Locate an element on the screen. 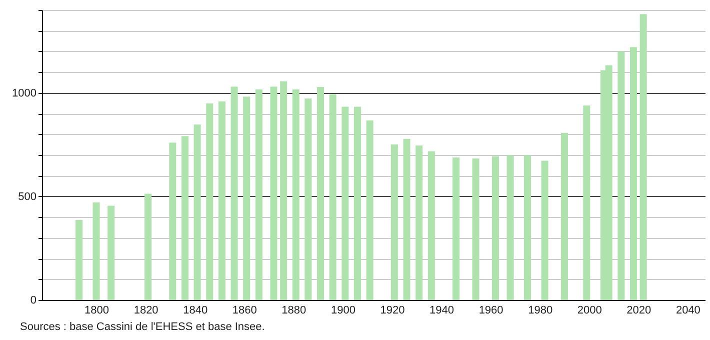 This screenshot has height=340, width=710. x-tick-label: 1800 is located at coordinates (97, 310).